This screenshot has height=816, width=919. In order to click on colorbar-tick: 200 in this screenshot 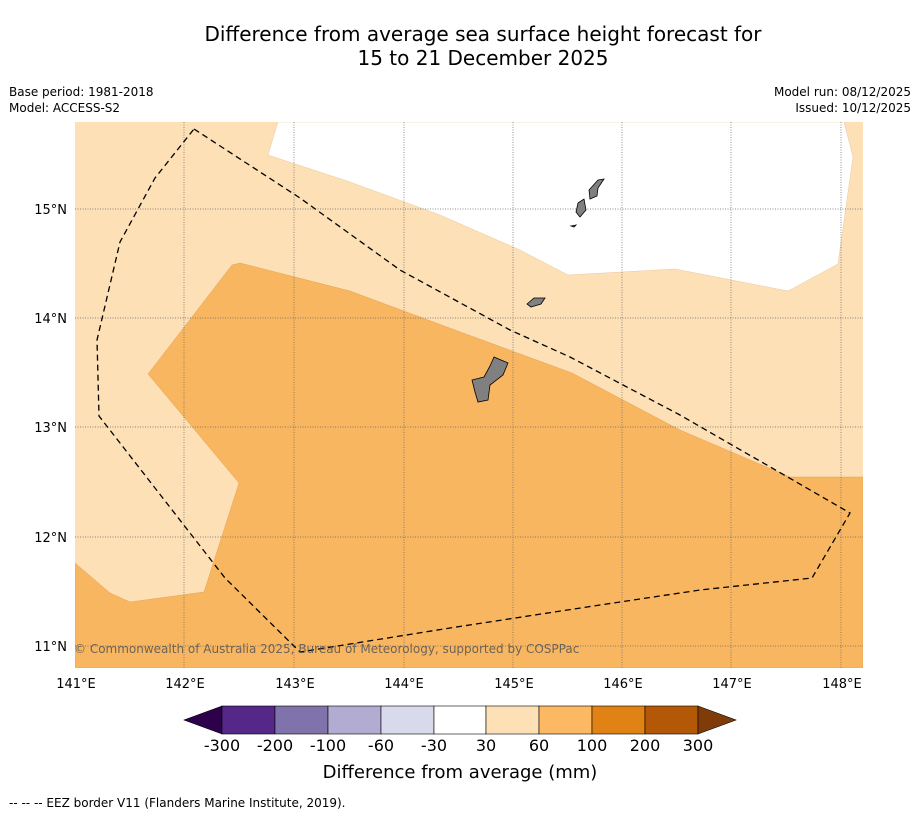, I will do `click(645, 745)`.